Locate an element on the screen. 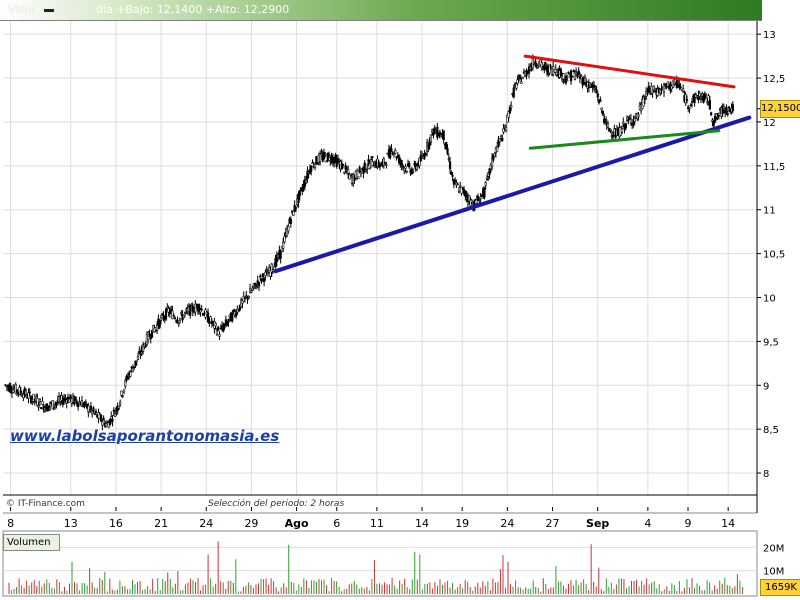 This screenshot has height=600, width=800. x-tick-label: 14 is located at coordinates (728, 523).